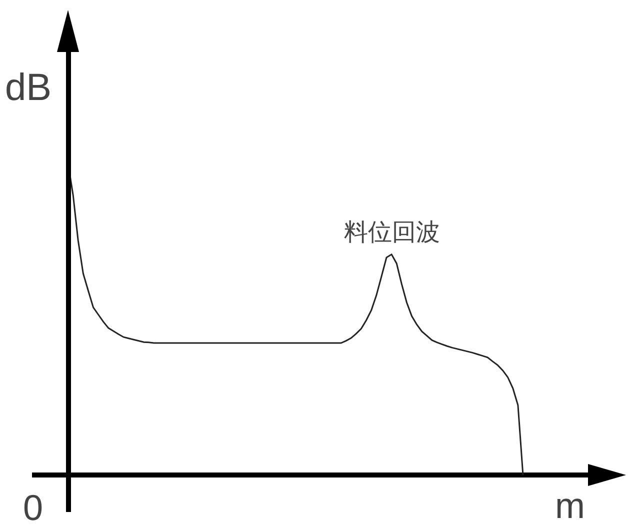  Describe the element at coordinates (392, 232) in the screenshot. I see `annotation: 料位回波` at that location.